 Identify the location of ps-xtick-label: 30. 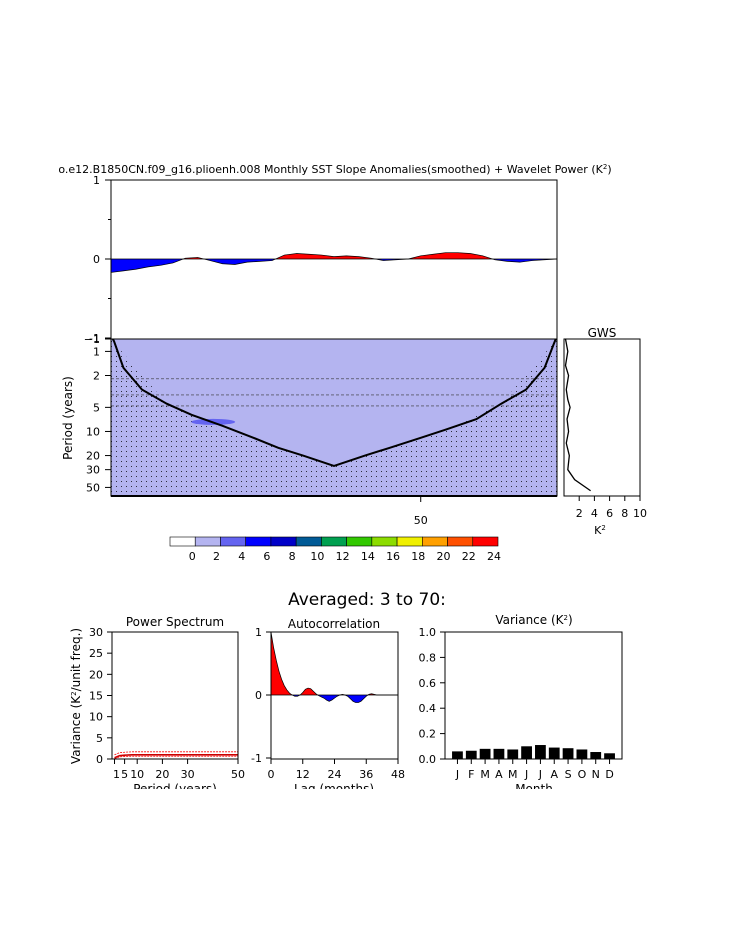
(188, 774).